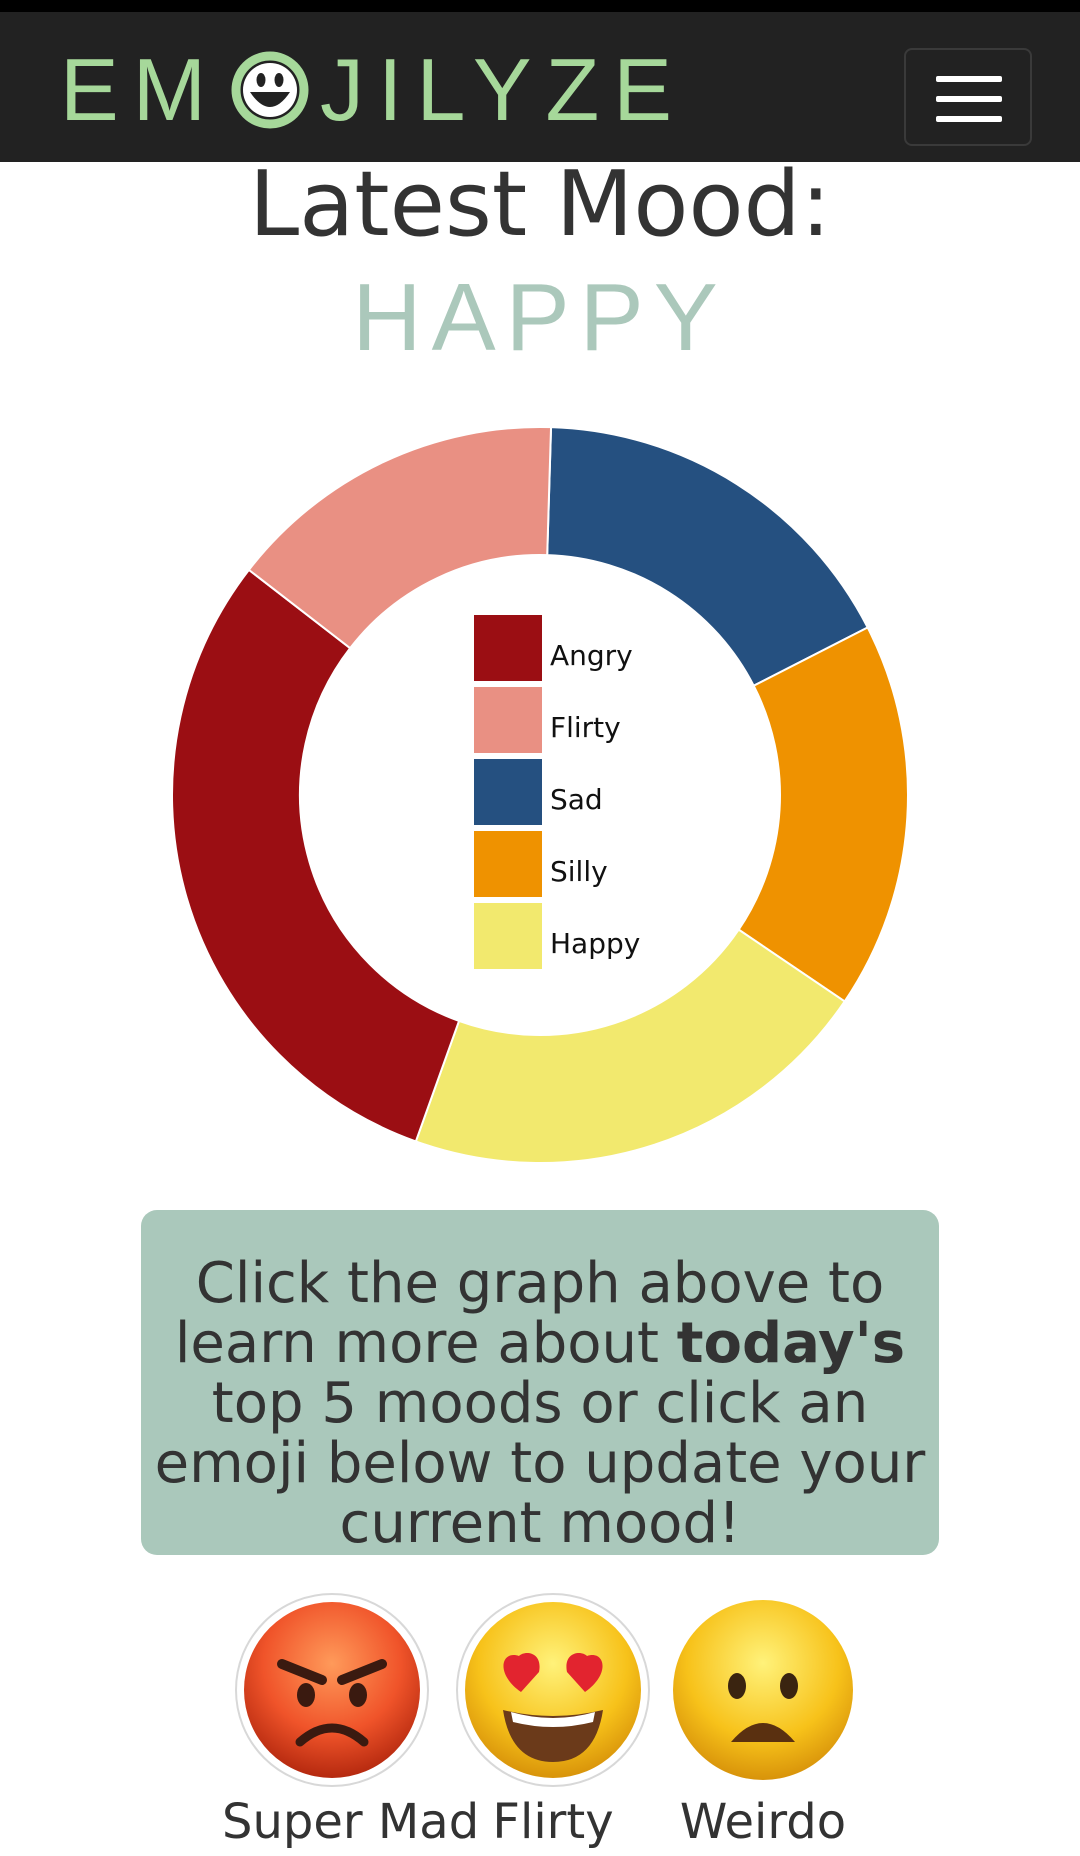 The width and height of the screenshot is (1080, 1856). What do you see at coordinates (540, 317) in the screenshot?
I see `latest-mood-value: HAPPY` at bounding box center [540, 317].